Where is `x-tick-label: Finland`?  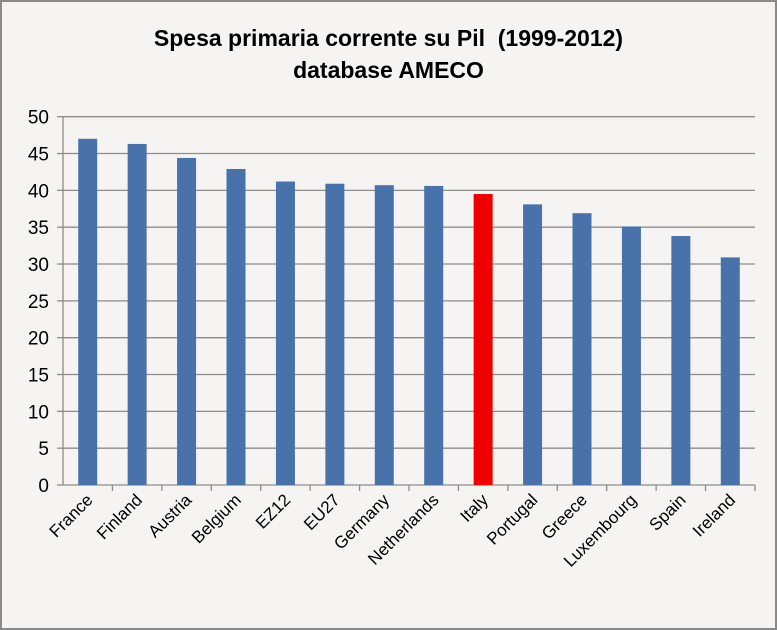 x-tick-label: Finland is located at coordinates (119, 516).